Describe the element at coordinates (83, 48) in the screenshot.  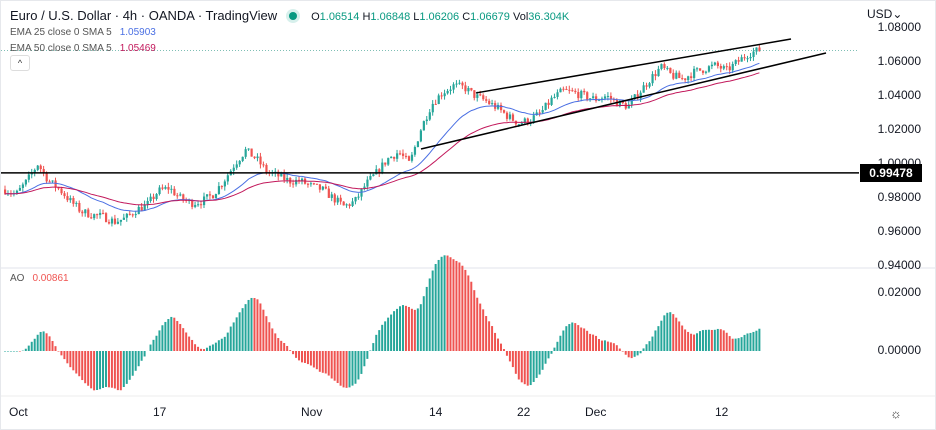
I see `ema50-legend: EMA 50 close 0 SMA 5 1.05469` at that location.